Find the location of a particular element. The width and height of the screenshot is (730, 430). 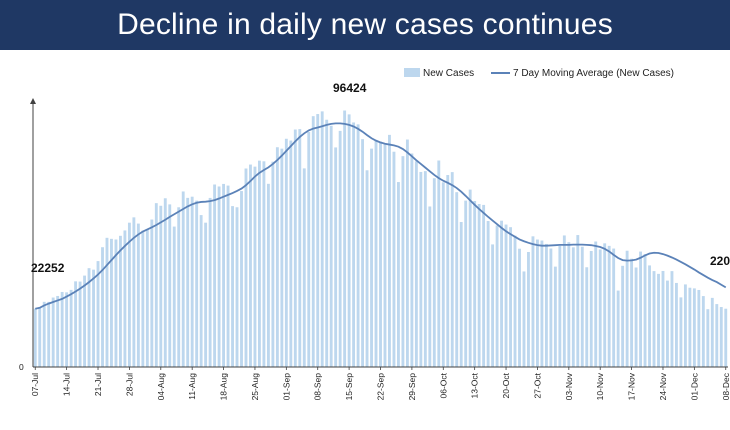

y-axis-arrow-icon is located at coordinates (33, 101).